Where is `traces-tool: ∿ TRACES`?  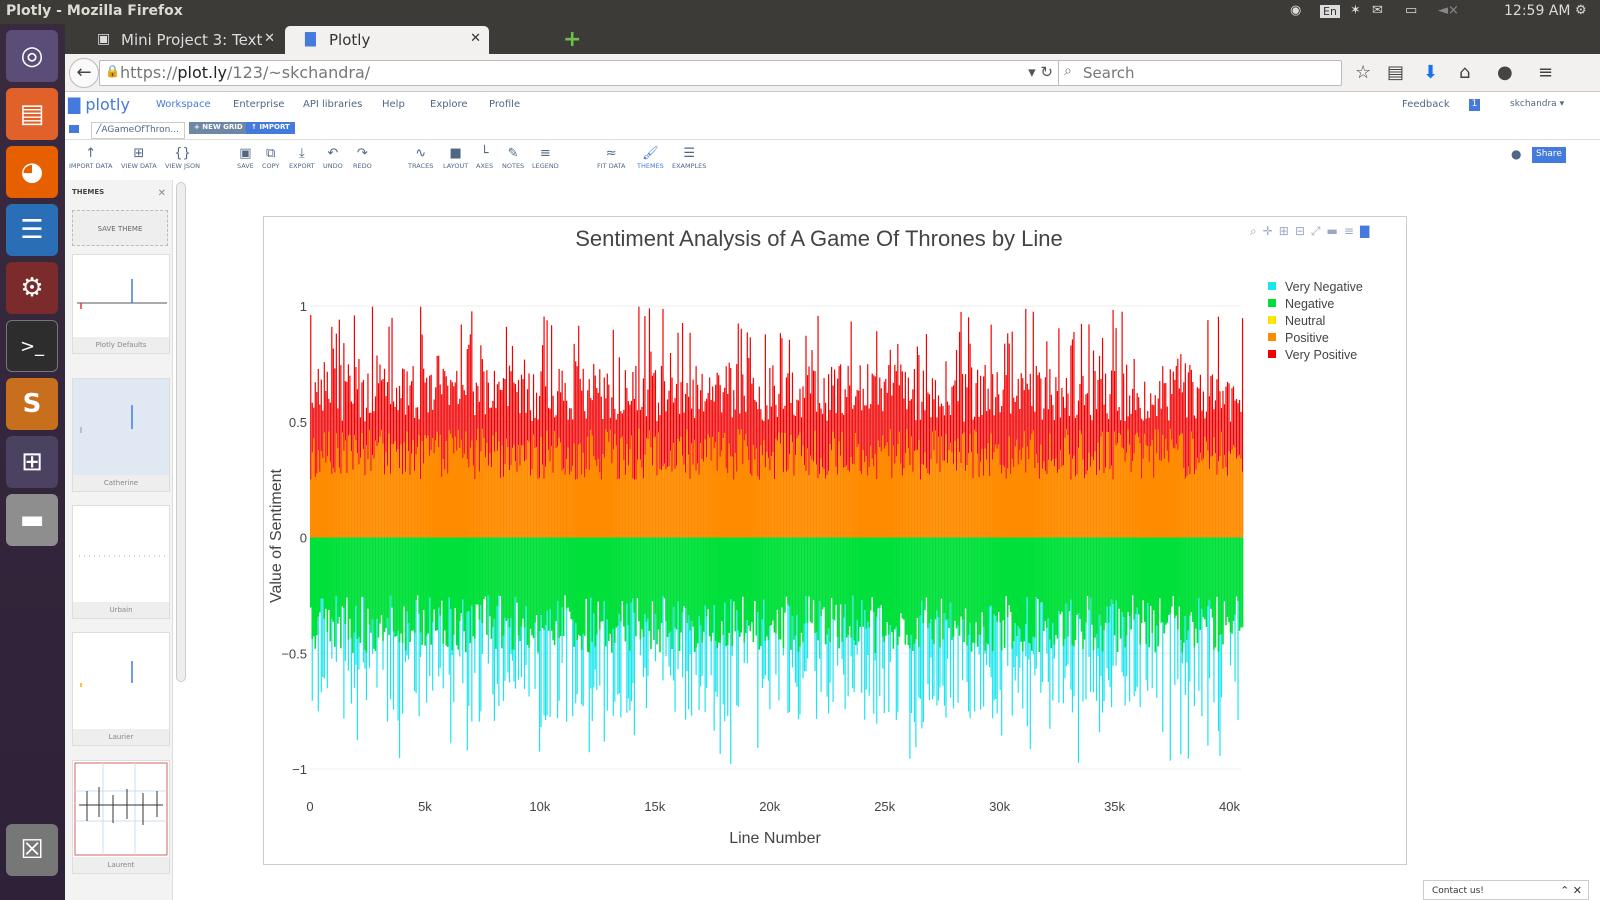 traces-tool: ∿ TRACES is located at coordinates (421, 158).